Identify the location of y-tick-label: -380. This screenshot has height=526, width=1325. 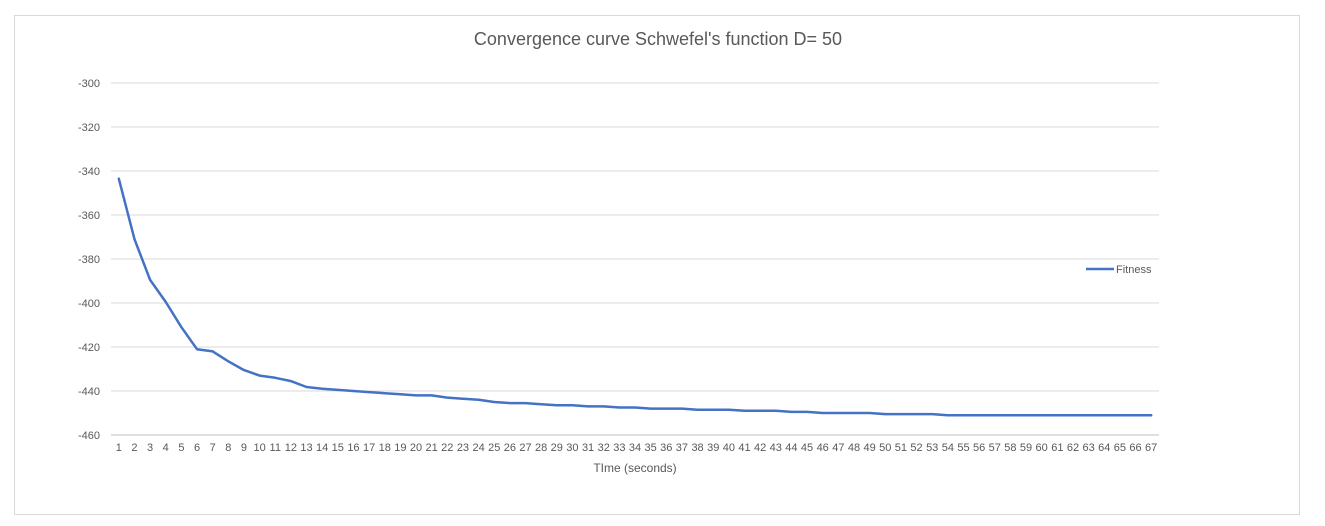
(89, 260).